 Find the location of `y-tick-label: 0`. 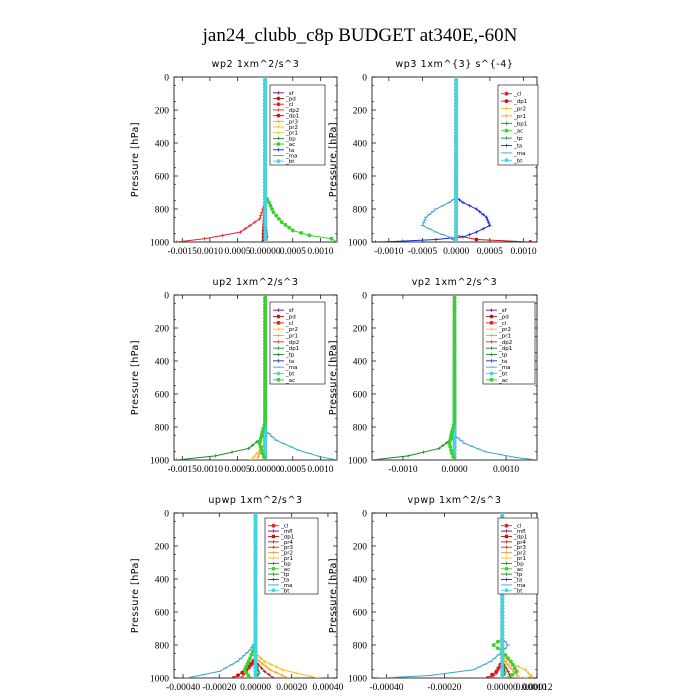

y-tick-label: 0 is located at coordinates (364, 79).